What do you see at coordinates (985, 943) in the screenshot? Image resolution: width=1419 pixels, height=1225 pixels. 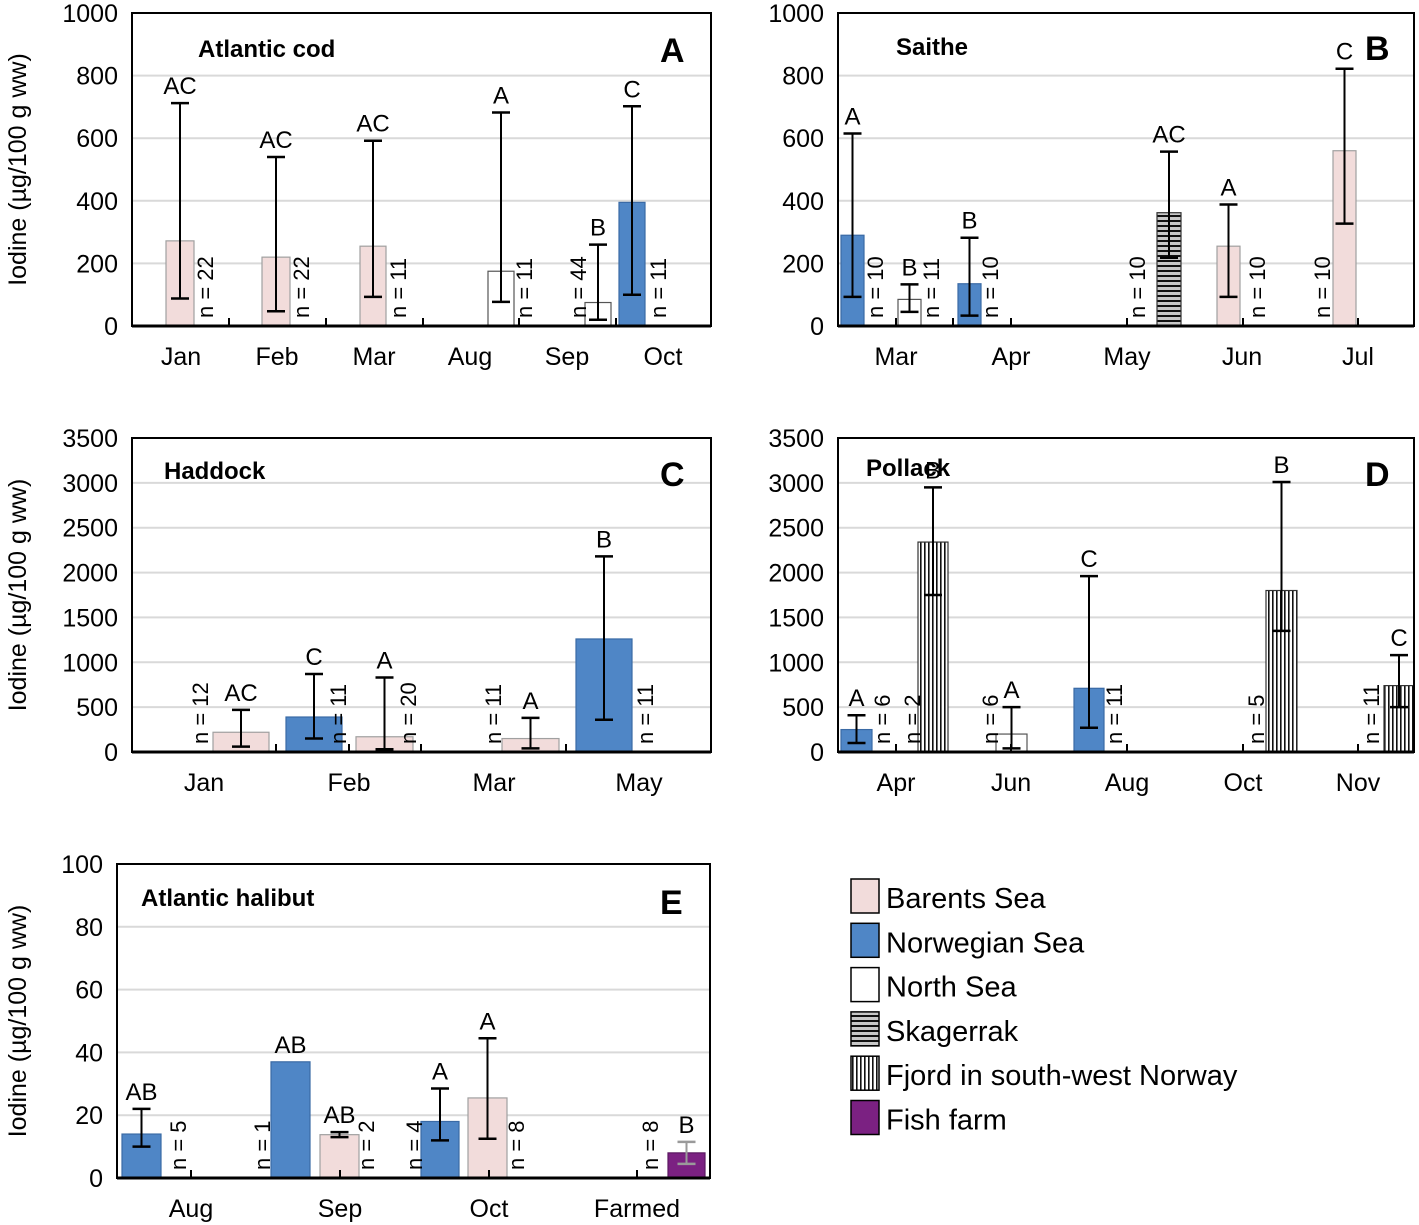 I see `legend-label: Norwegian Sea` at bounding box center [985, 943].